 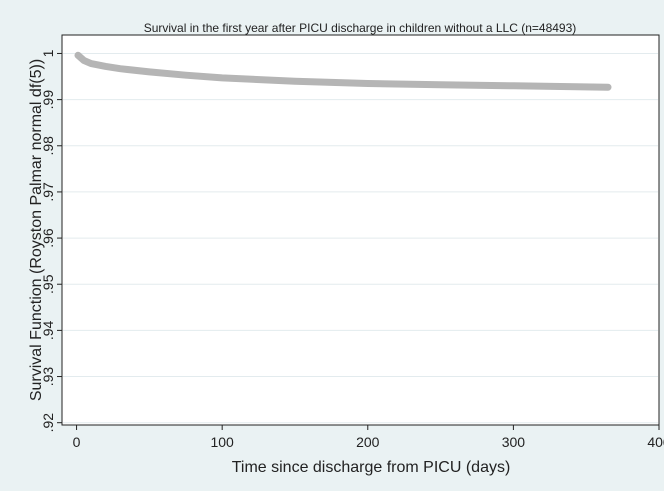 What do you see at coordinates (48, 330) in the screenshot?
I see `y-tick-label: .94` at bounding box center [48, 330].